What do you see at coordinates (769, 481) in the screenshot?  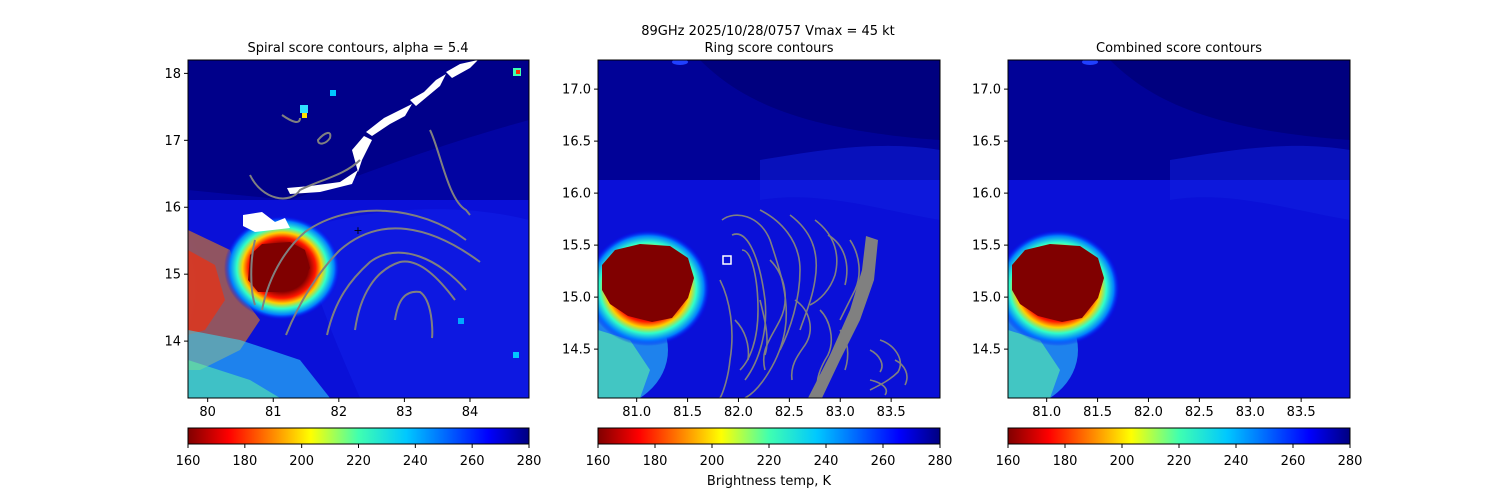 I see `colorbar-label: Brightness temp, K` at bounding box center [769, 481].